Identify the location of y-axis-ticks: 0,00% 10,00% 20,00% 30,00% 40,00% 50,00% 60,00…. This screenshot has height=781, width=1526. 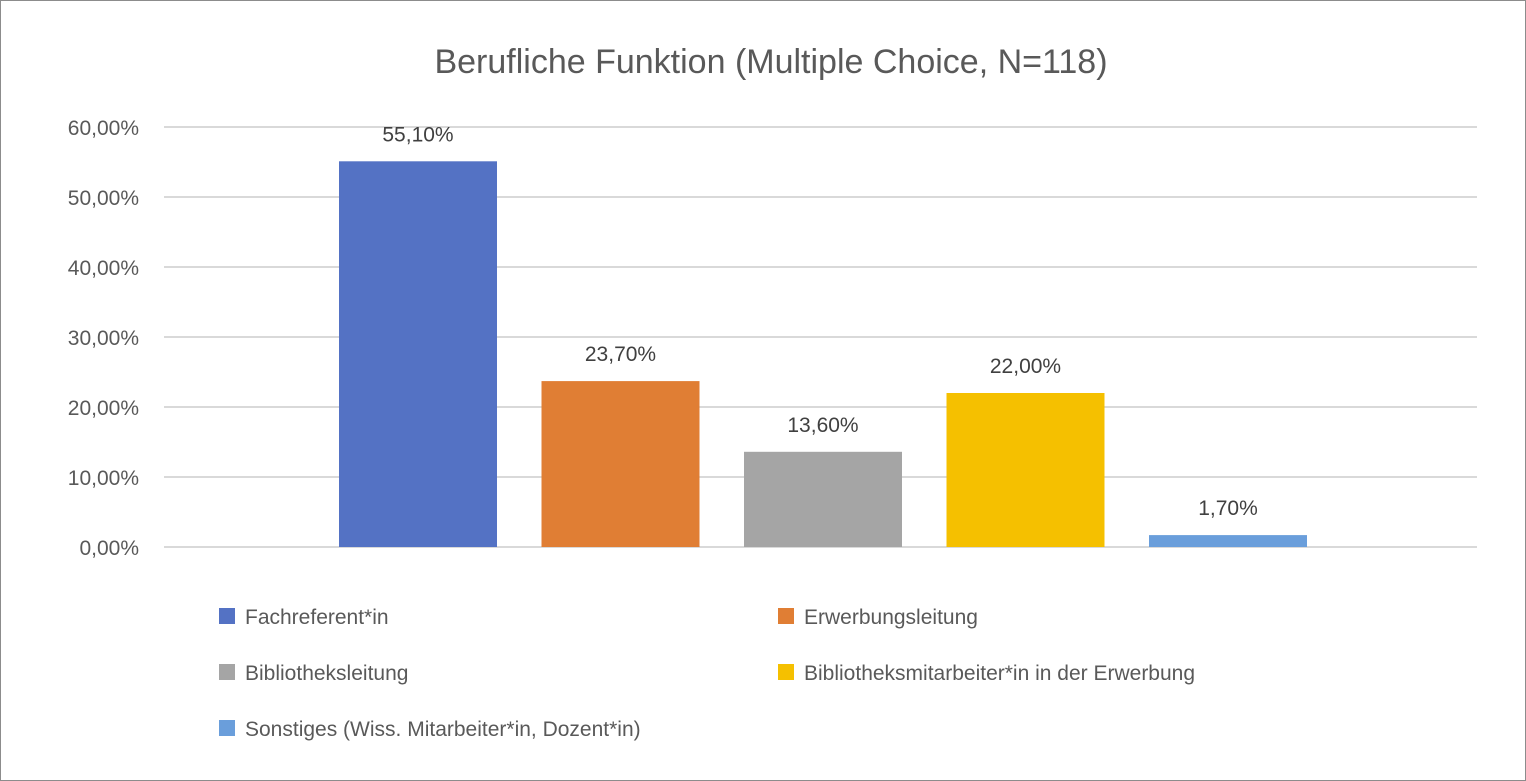
(103, 338).